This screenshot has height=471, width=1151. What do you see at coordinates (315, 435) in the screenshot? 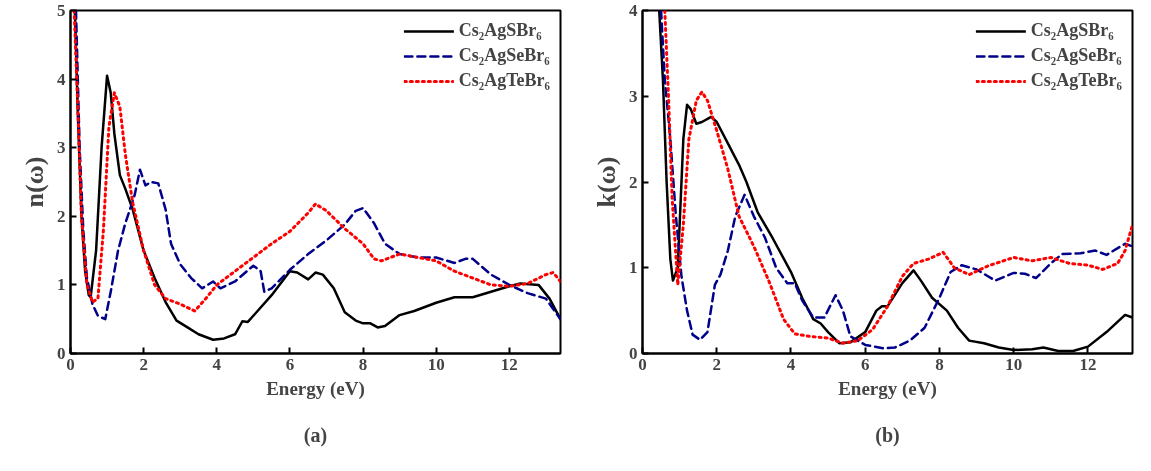
I see `text: (a)` at bounding box center [315, 435].